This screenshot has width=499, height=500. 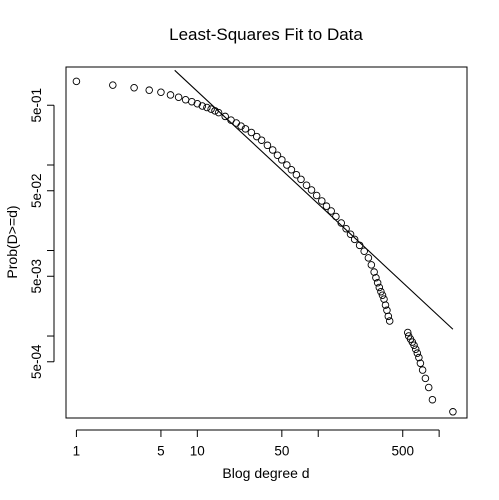 What do you see at coordinates (36, 276) in the screenshot?
I see `y-tick-label: 5e-03` at bounding box center [36, 276].